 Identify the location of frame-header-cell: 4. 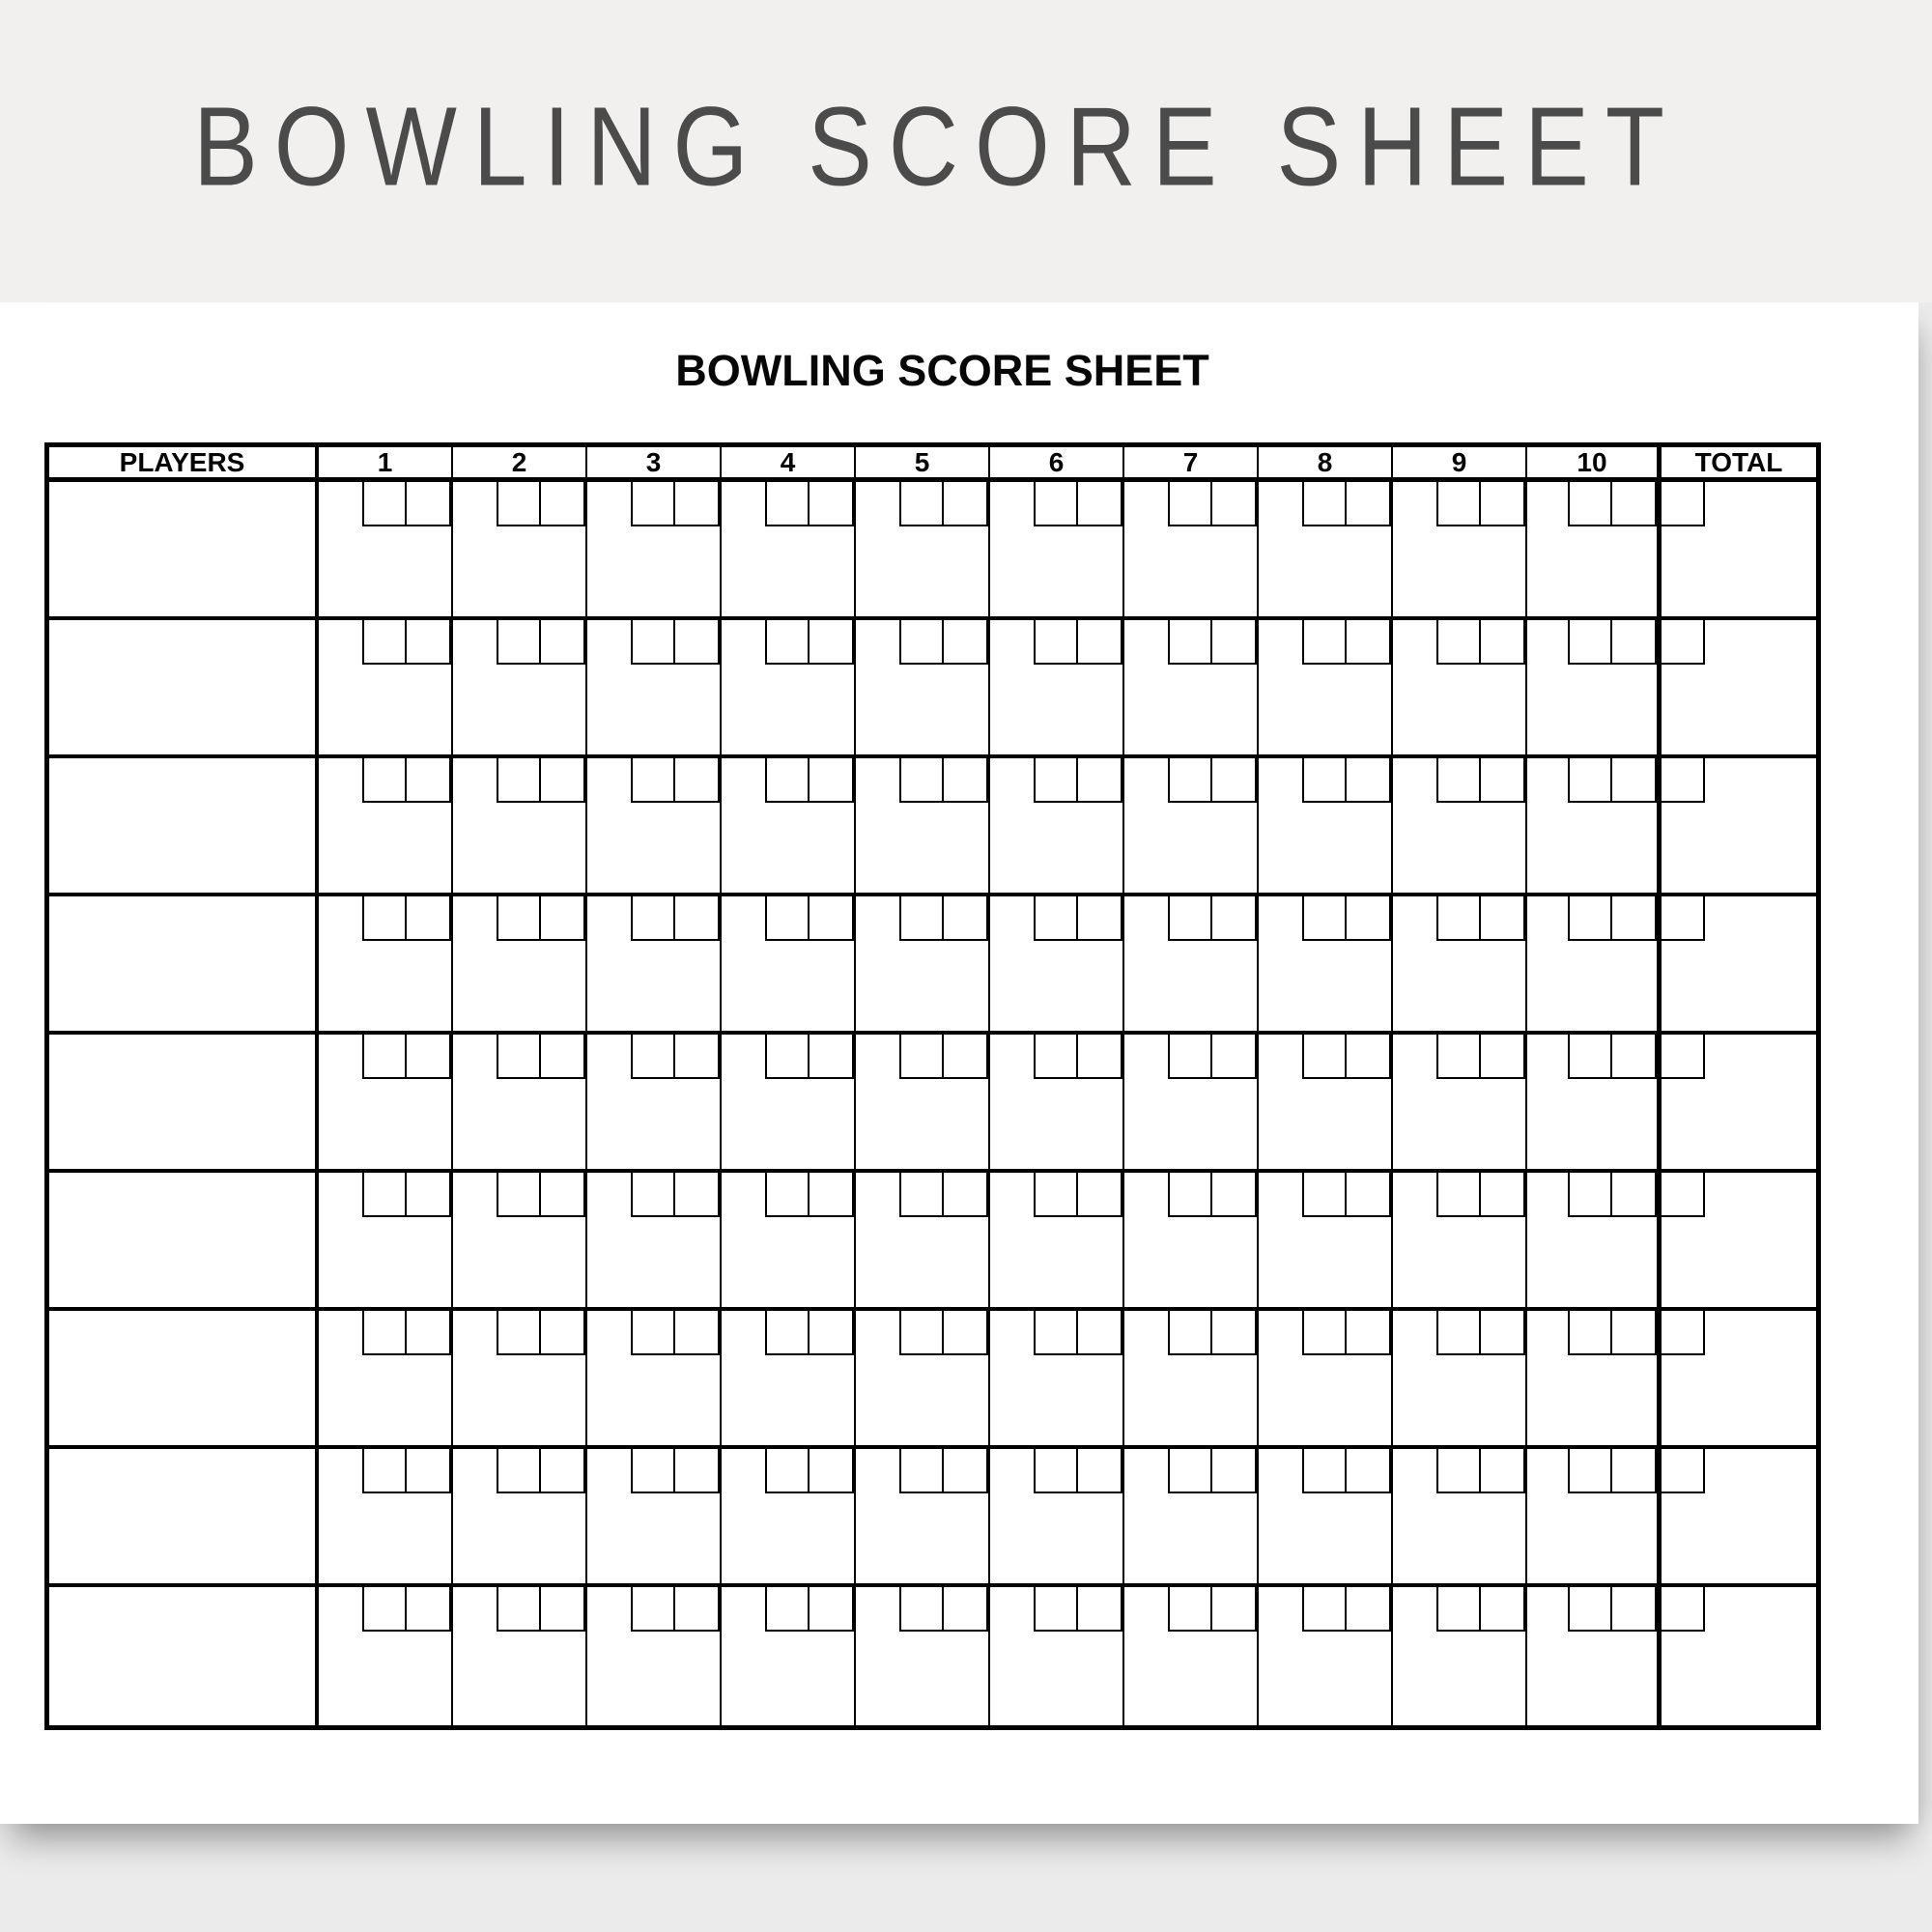
(789, 464).